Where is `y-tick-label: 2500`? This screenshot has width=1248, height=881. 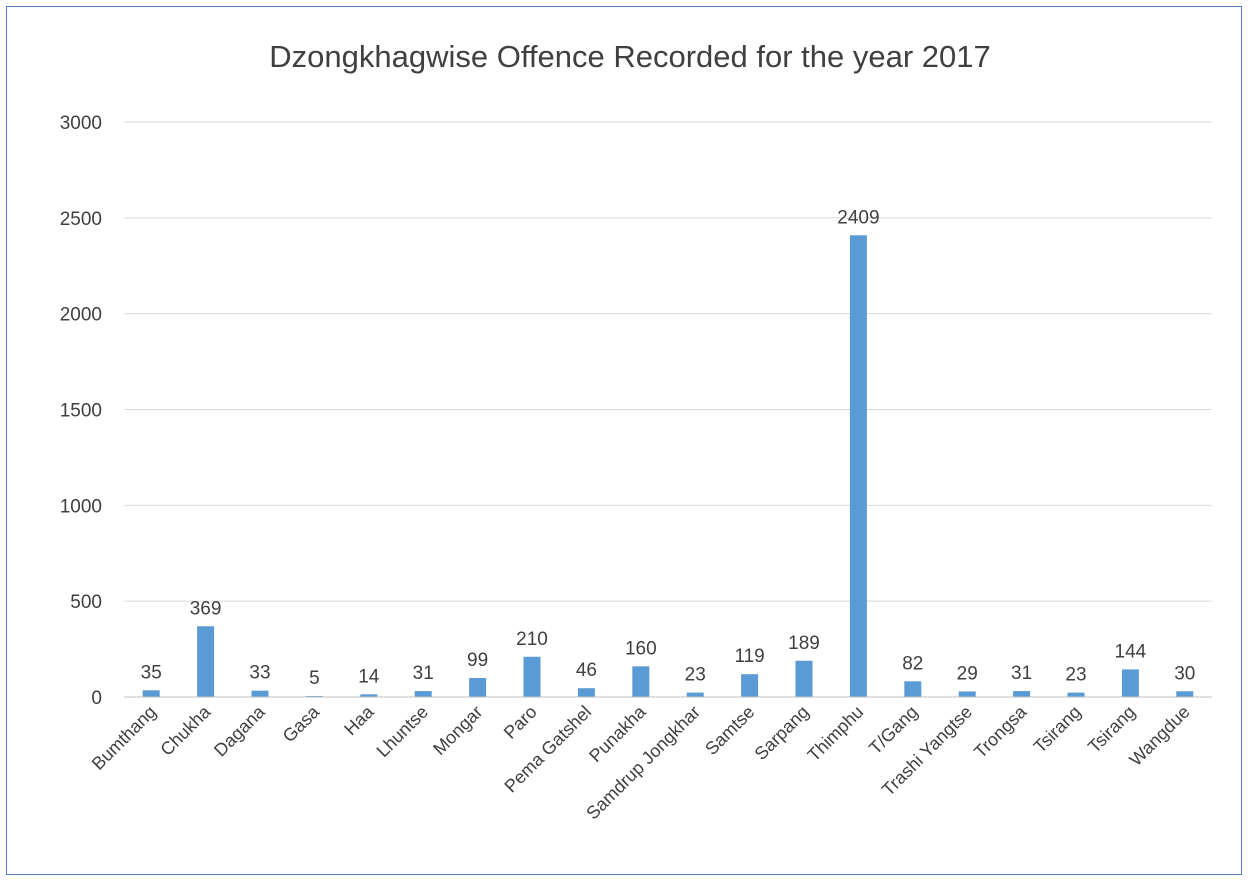 y-tick-label: 2500 is located at coordinates (81, 219).